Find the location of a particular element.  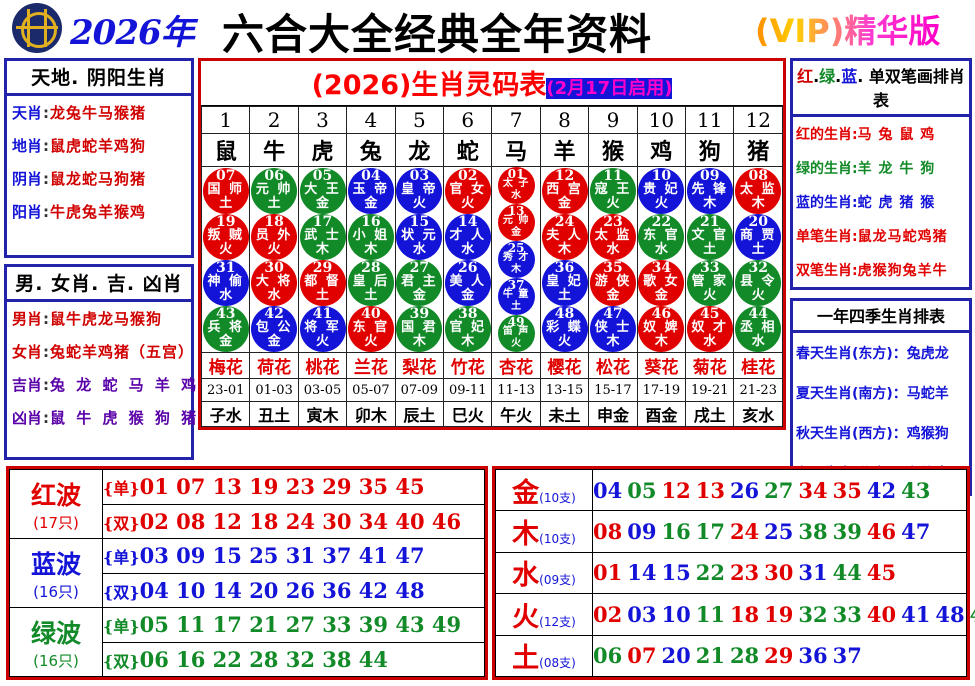

zodiac-number-ball: 43 兵 将金 is located at coordinates (225, 328).